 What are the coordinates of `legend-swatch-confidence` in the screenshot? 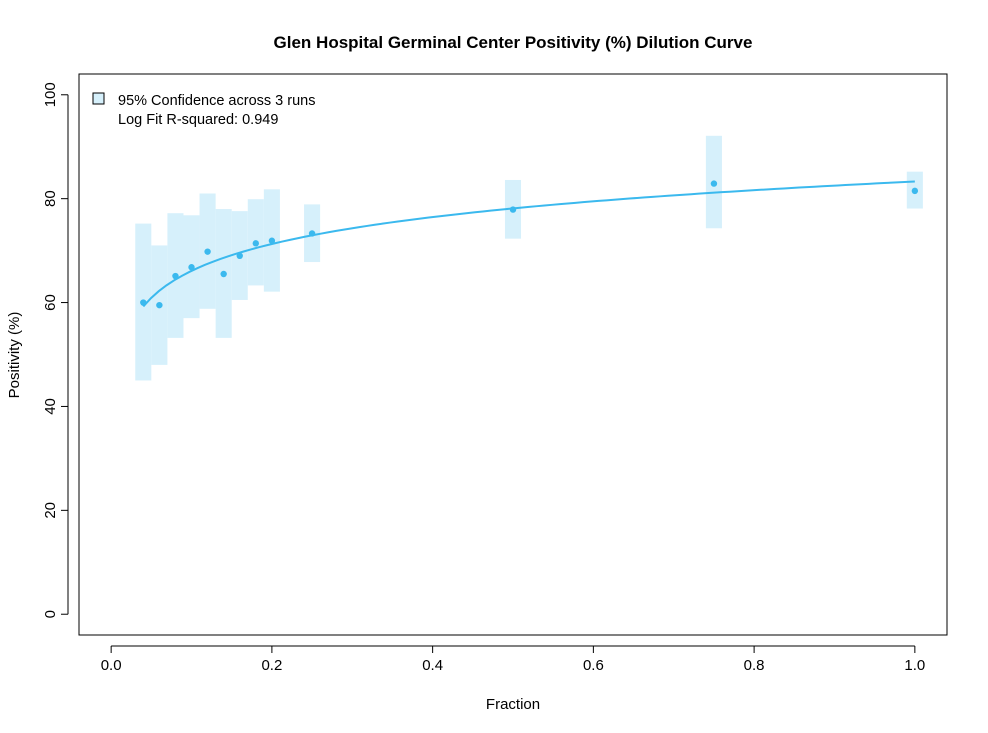 It's located at (98, 98).